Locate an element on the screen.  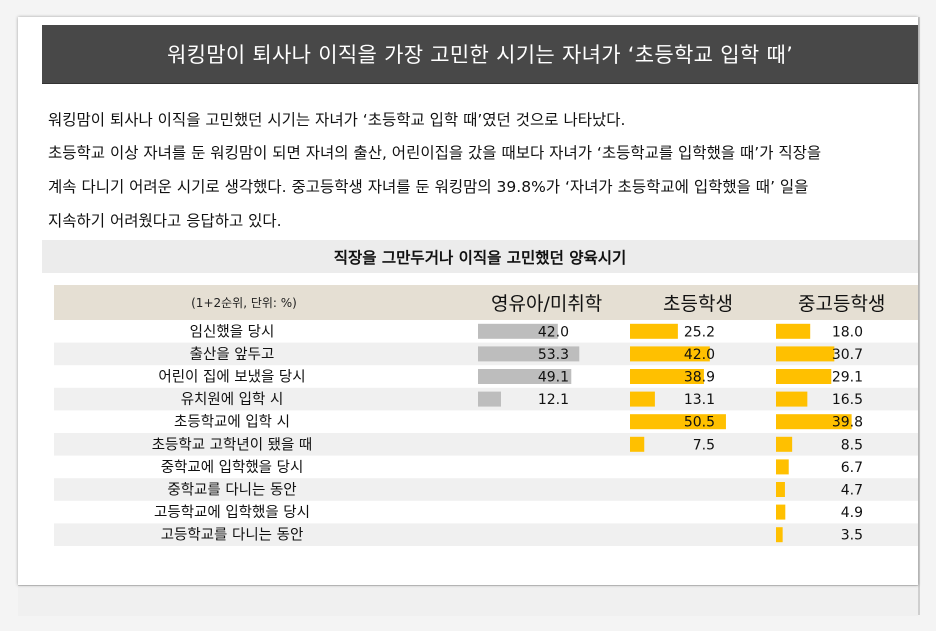
column-header-elementary: 초등학생 is located at coordinates (698, 304).